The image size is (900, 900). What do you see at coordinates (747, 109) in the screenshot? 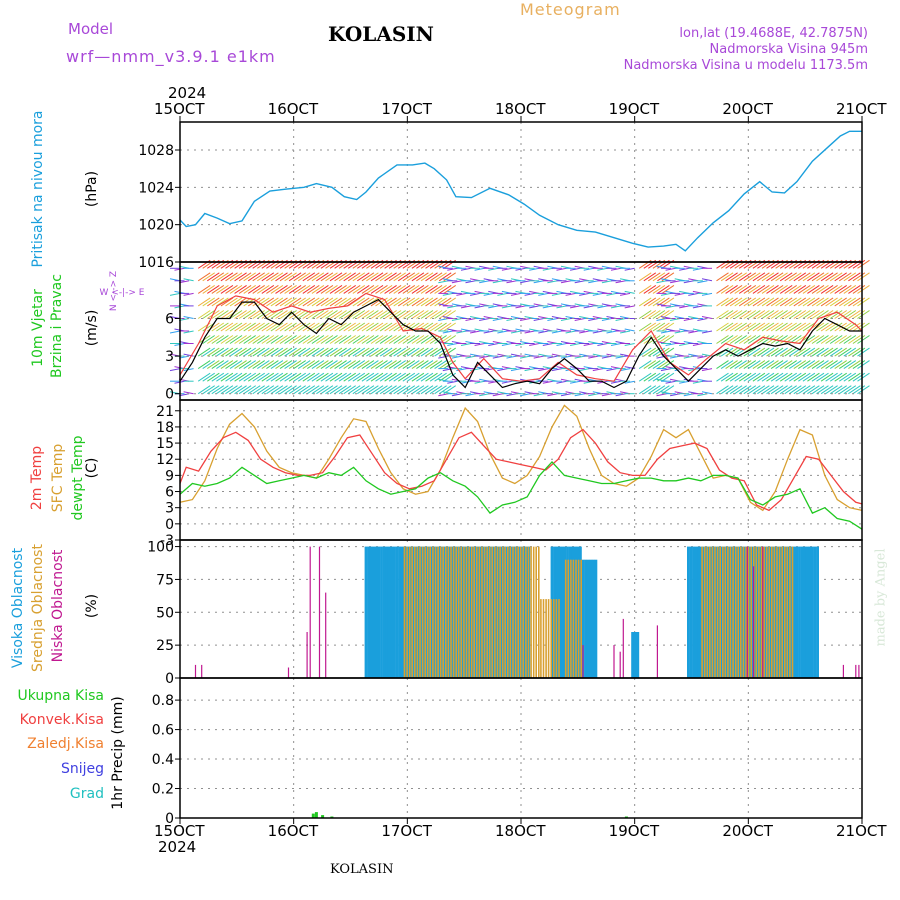
I see `axis-tick-label: 20OCT` at bounding box center [747, 109].